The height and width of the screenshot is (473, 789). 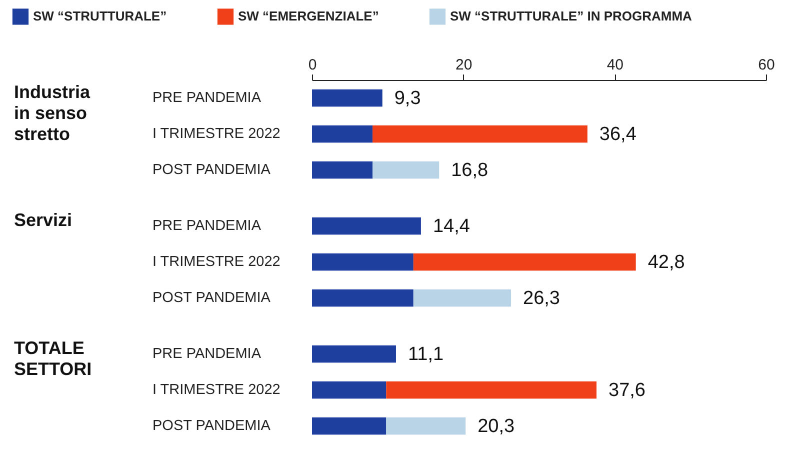 What do you see at coordinates (43, 220) in the screenshot?
I see `text: Servizi` at bounding box center [43, 220].